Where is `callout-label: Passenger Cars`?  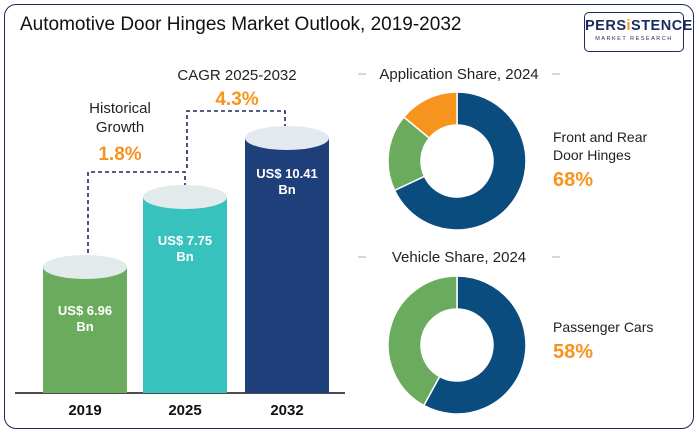
callout-label: Passenger Cars is located at coordinates (603, 327).